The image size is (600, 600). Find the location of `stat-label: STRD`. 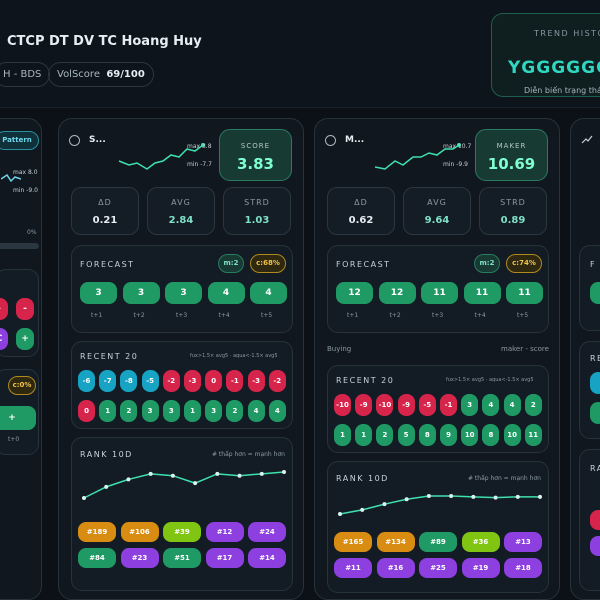

stat-label: STRD is located at coordinates (257, 202).